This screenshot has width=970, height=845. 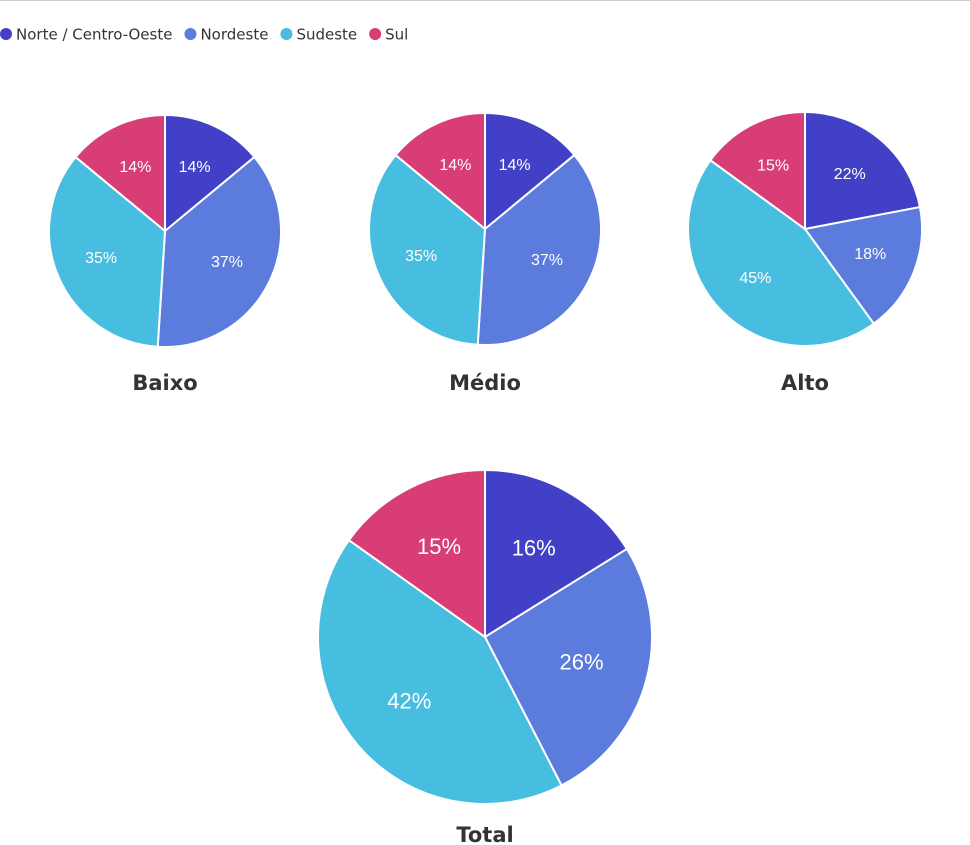 I want to click on data-label: 45%, so click(x=755, y=278).